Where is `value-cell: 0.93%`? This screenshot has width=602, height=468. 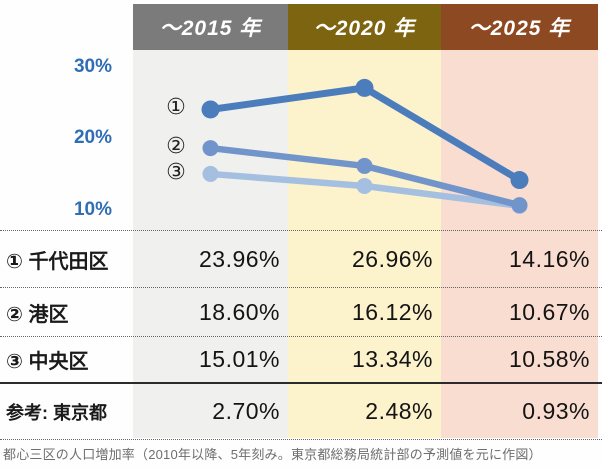 value-cell: 0.93% is located at coordinates (556, 411).